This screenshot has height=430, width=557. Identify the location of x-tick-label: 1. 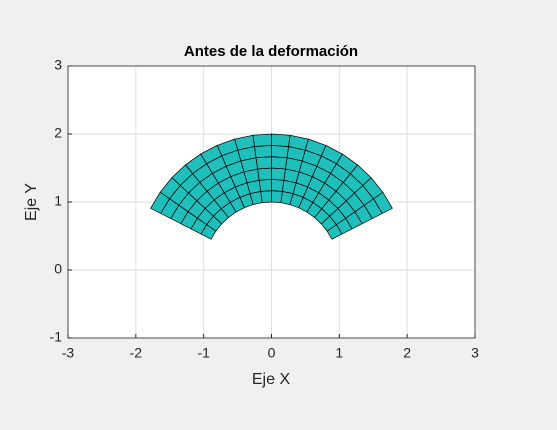
(339, 353).